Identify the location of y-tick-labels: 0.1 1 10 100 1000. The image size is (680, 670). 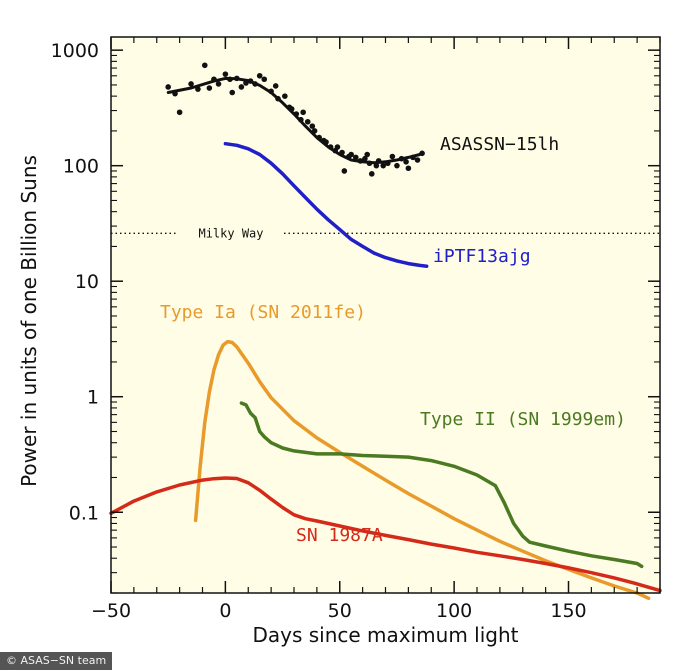
(75, 282).